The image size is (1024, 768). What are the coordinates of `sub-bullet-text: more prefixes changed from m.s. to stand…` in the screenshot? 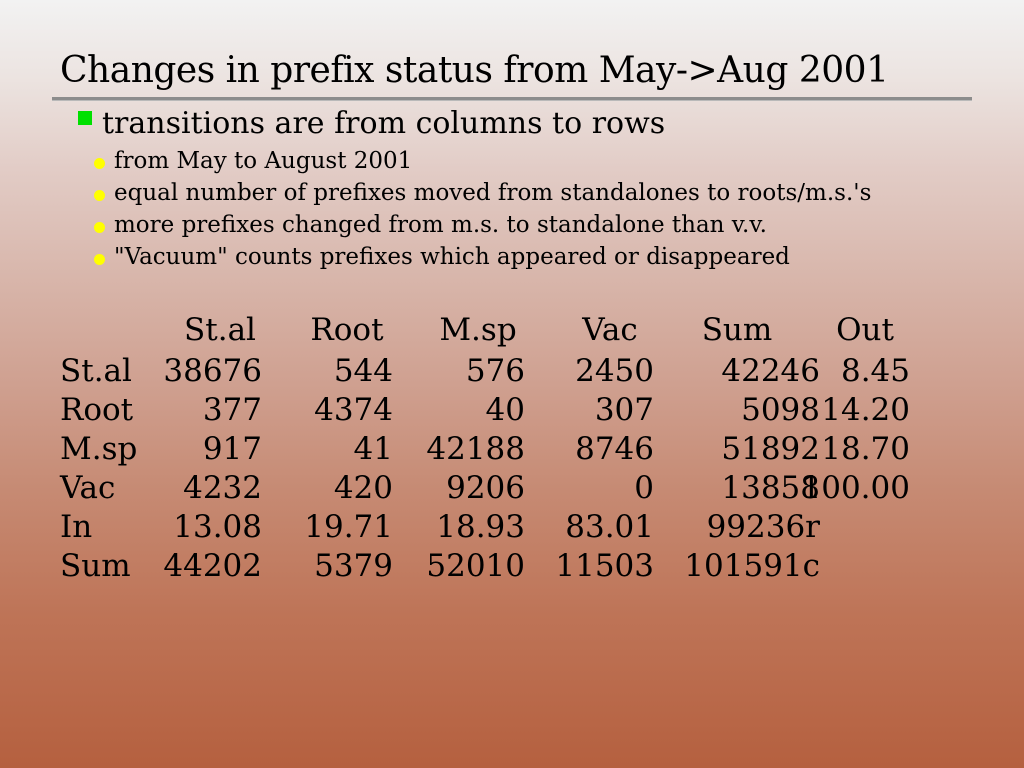 It's located at (440, 225).